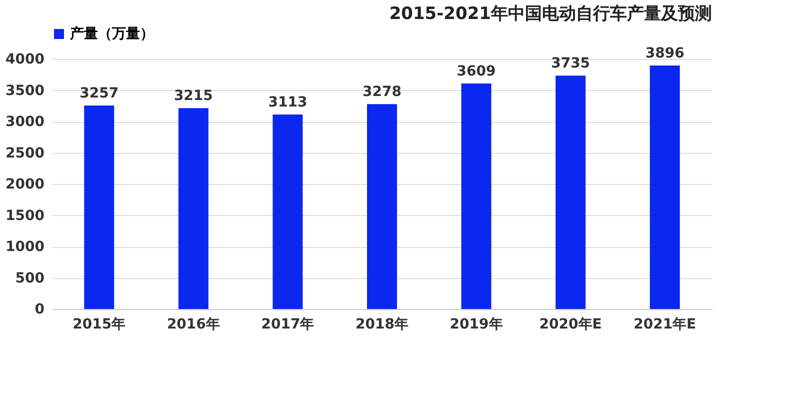  What do you see at coordinates (550, 14) in the screenshot?
I see `chart-title: 2015-2021年中国电动自行车产量及预测` at bounding box center [550, 14].